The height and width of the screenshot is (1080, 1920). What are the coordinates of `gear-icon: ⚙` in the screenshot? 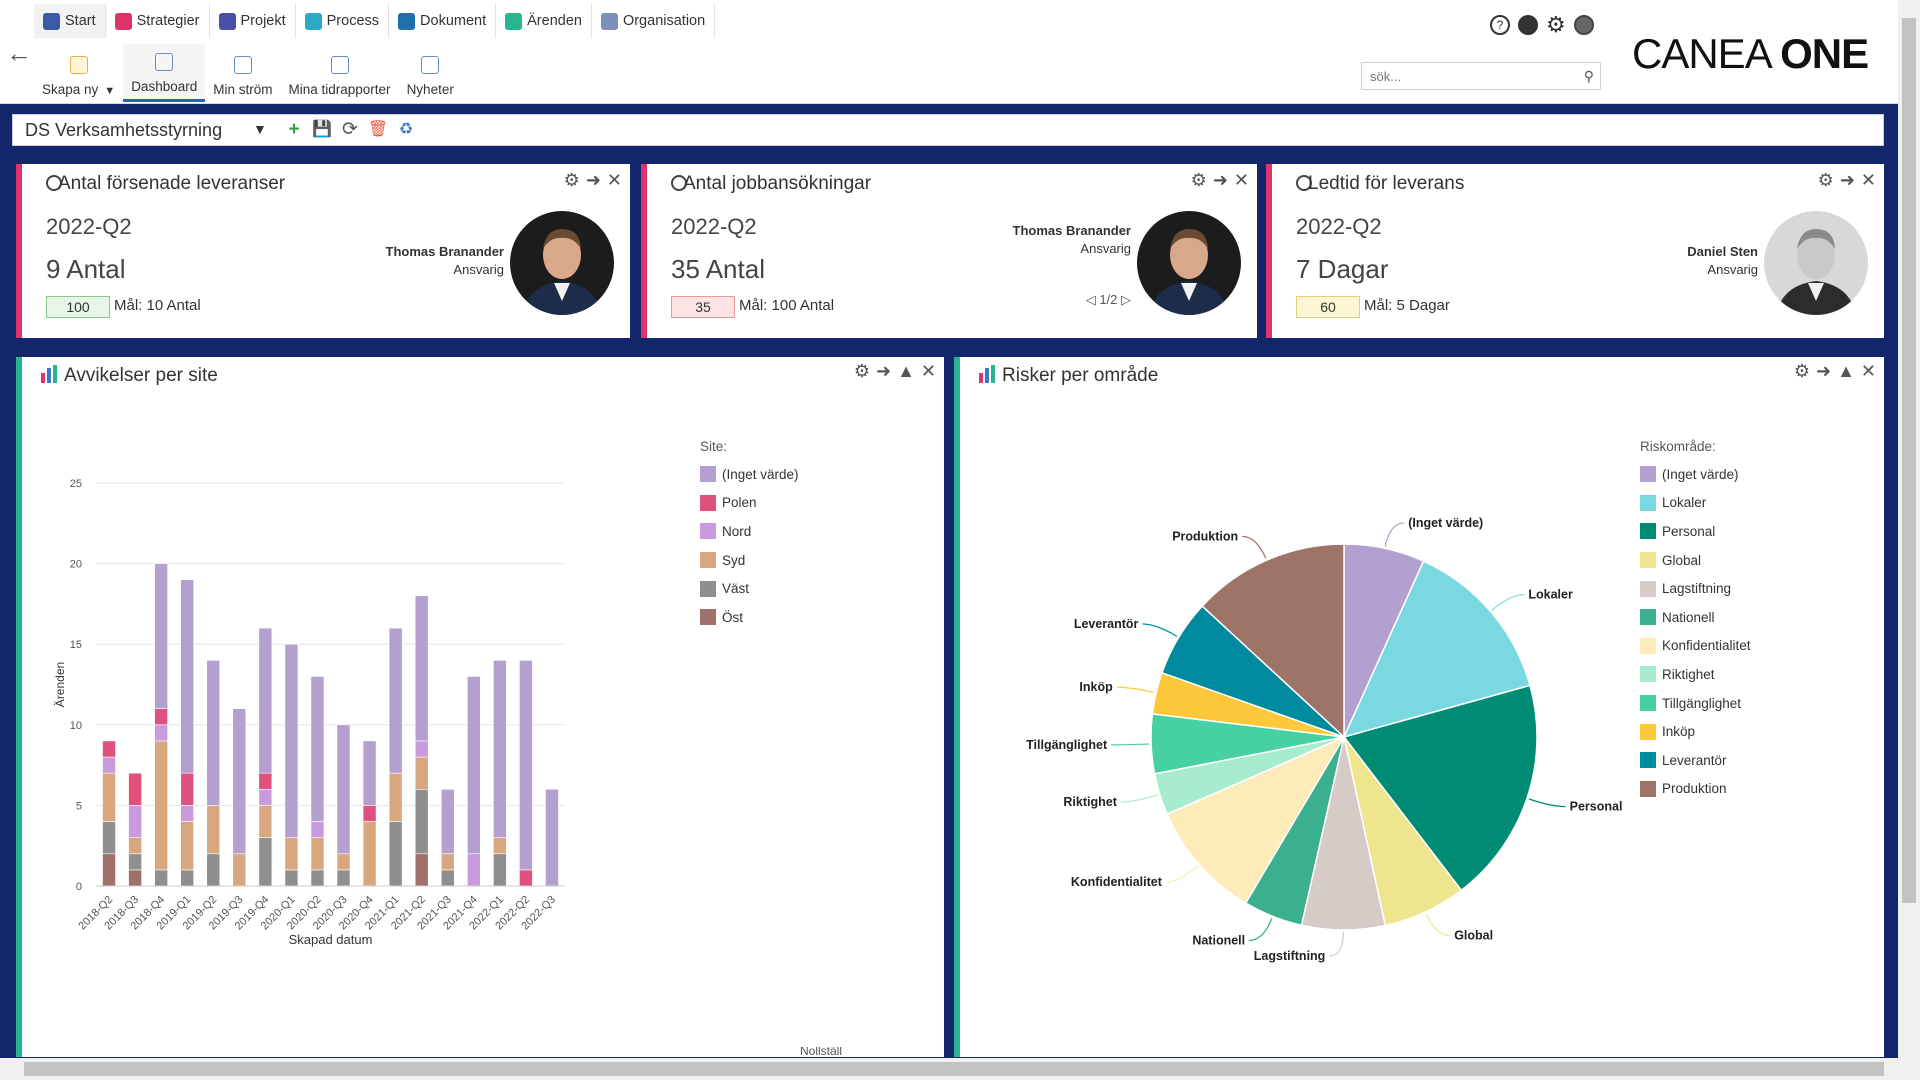 It's located at (1556, 24).